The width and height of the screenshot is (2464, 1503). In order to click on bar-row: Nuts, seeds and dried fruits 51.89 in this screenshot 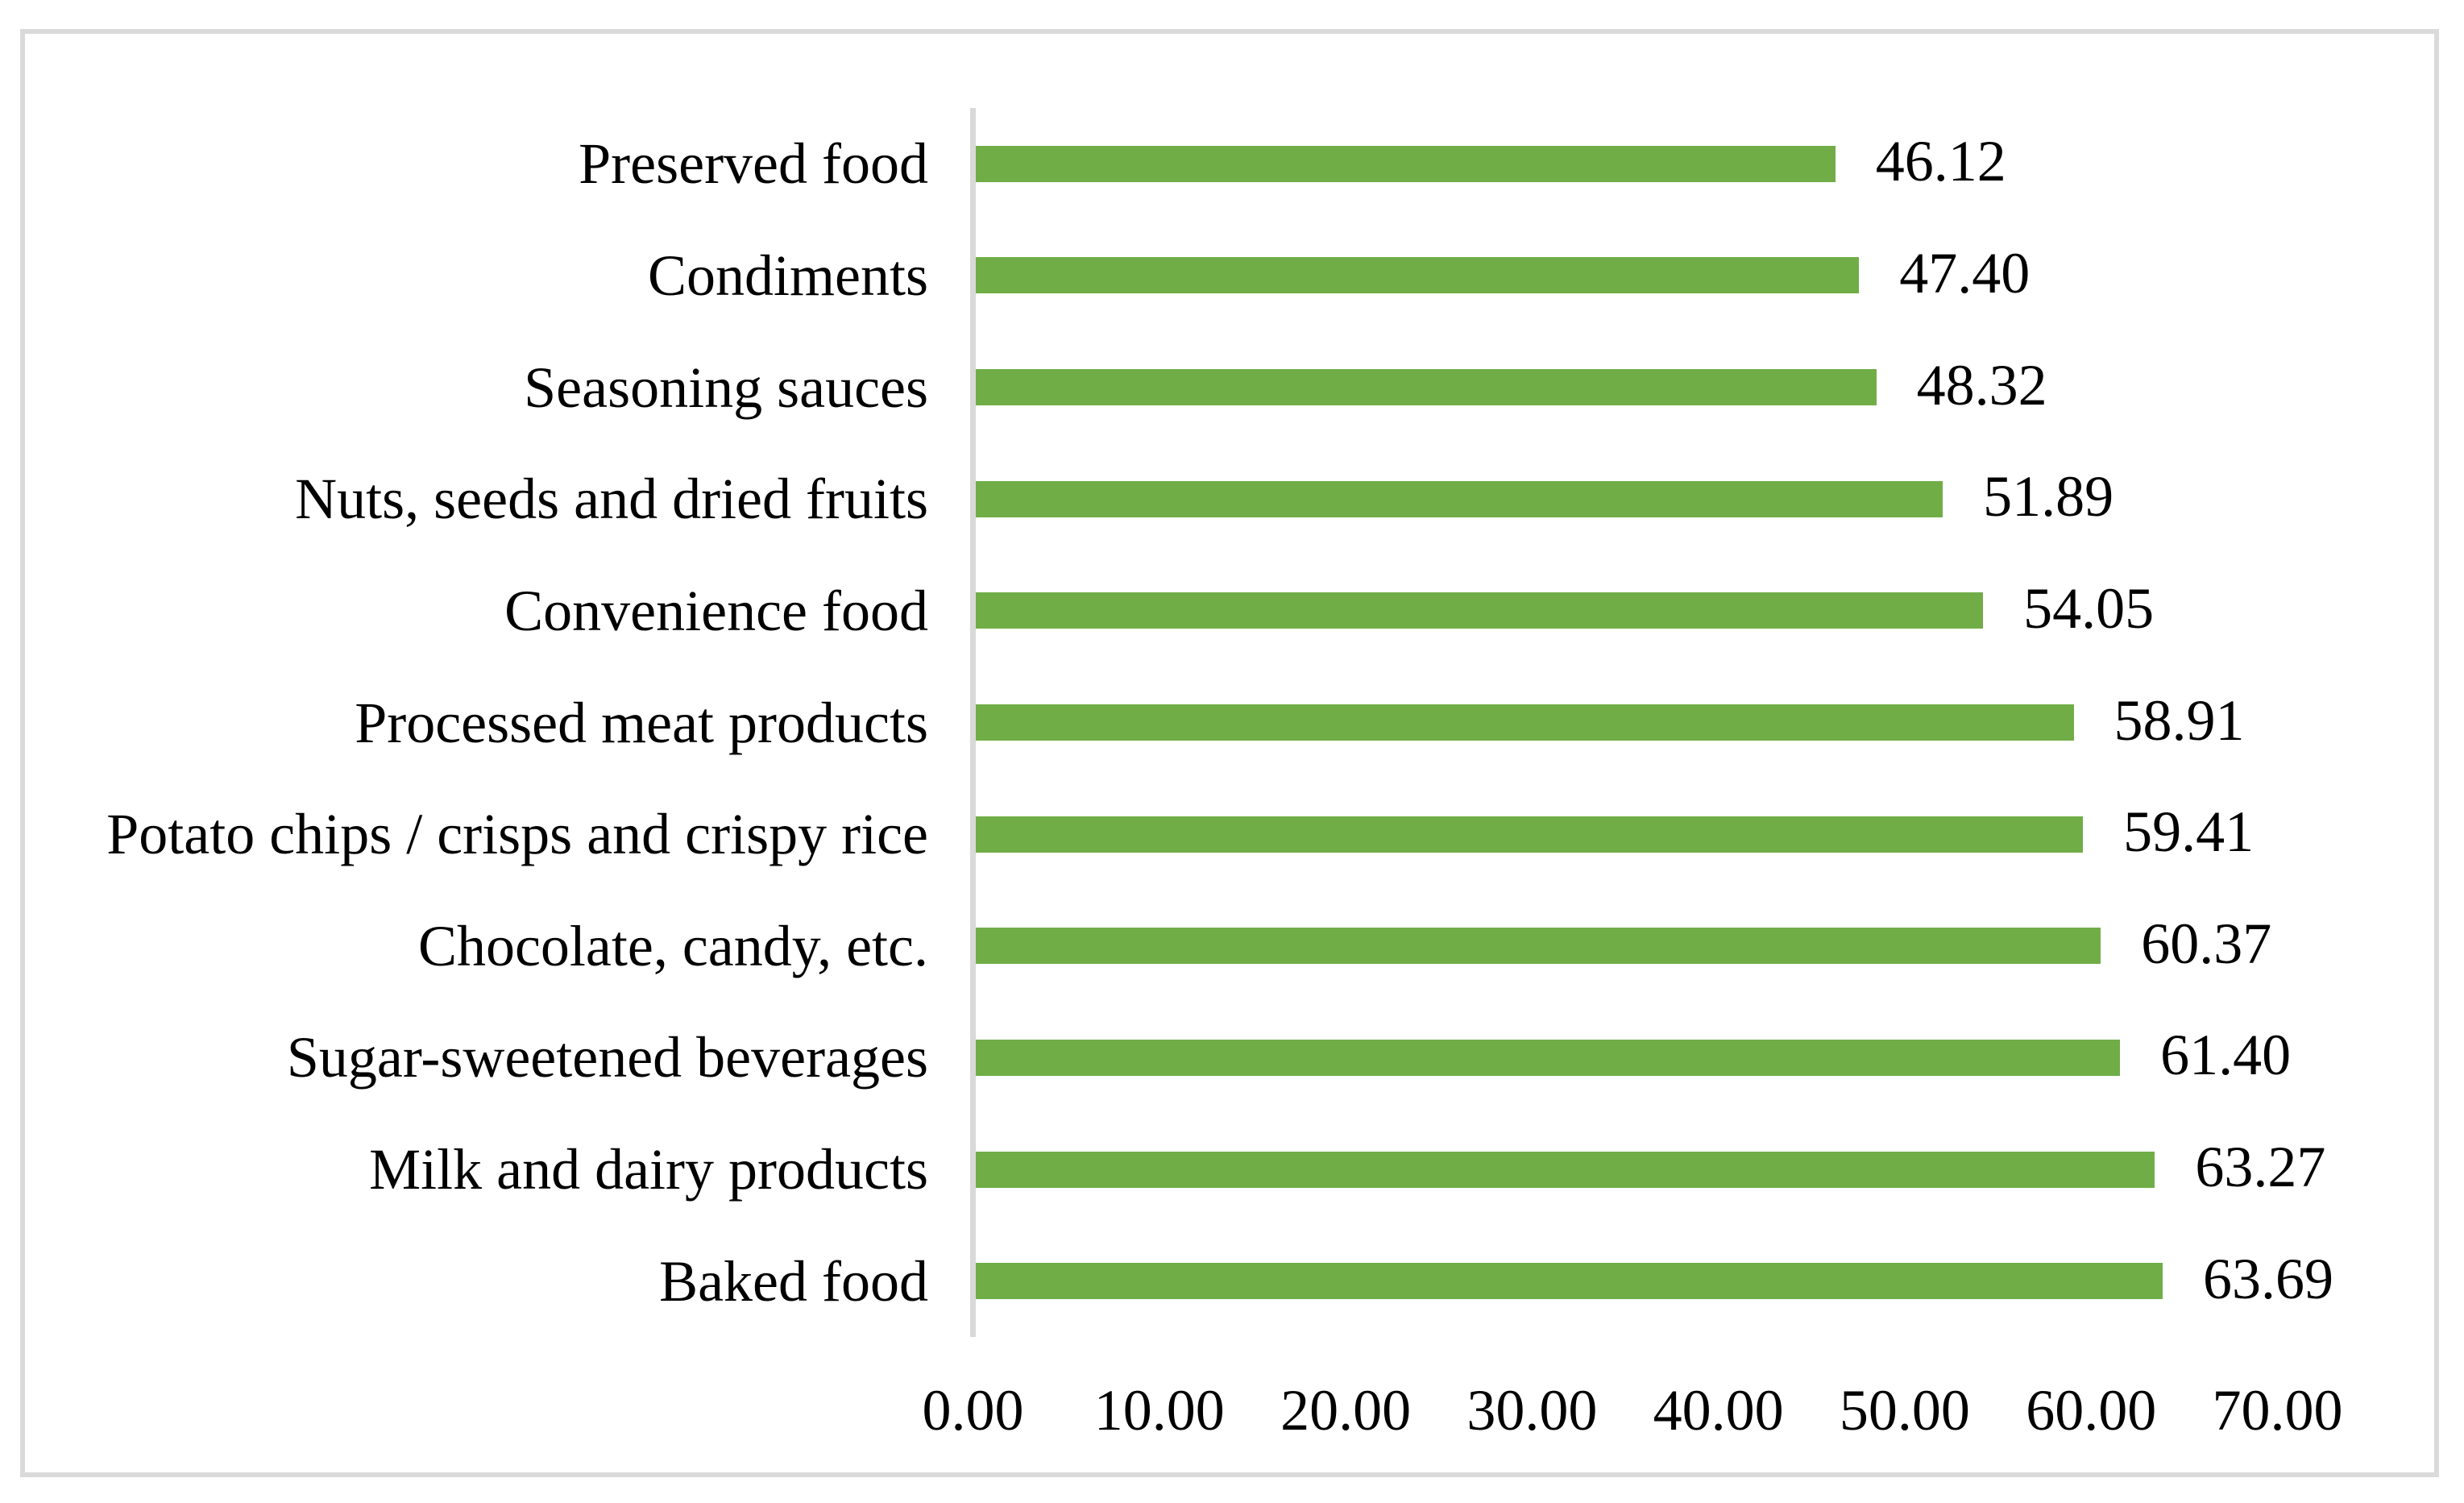, I will do `click(1229, 499)`.